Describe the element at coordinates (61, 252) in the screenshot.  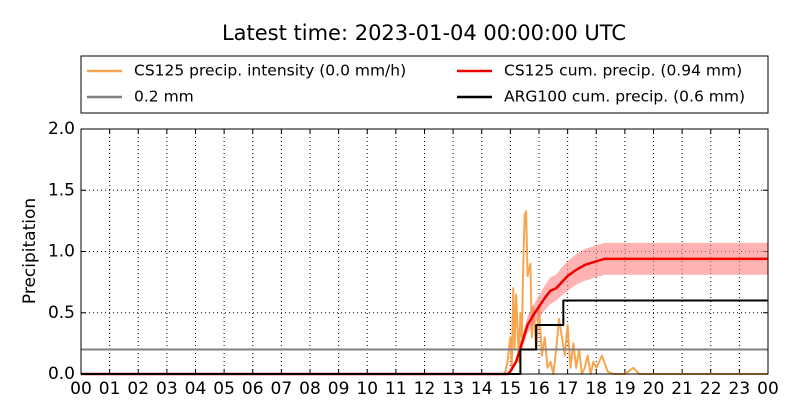
I see `y-tick-label: 1.0` at that location.